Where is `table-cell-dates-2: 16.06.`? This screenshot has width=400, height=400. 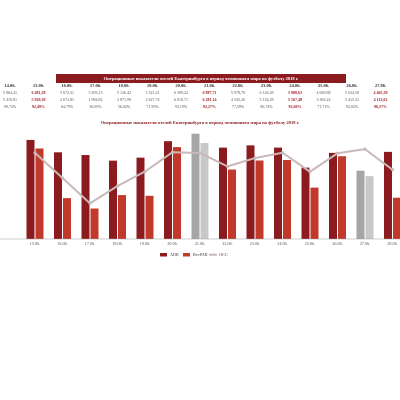 table-cell-dates-2: 16.06. is located at coordinates (67, 85).